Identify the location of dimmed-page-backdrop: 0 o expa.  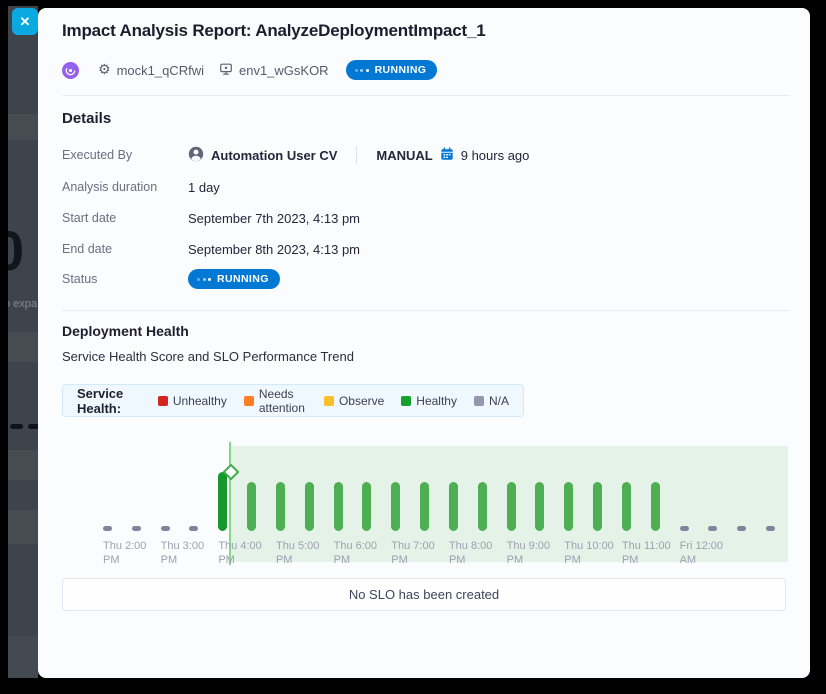
(23, 342).